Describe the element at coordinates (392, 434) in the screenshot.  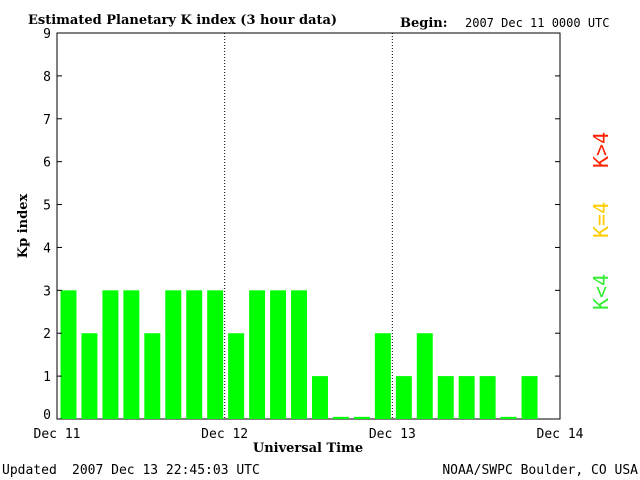
I see `x-tick-label: Dec 13` at that location.